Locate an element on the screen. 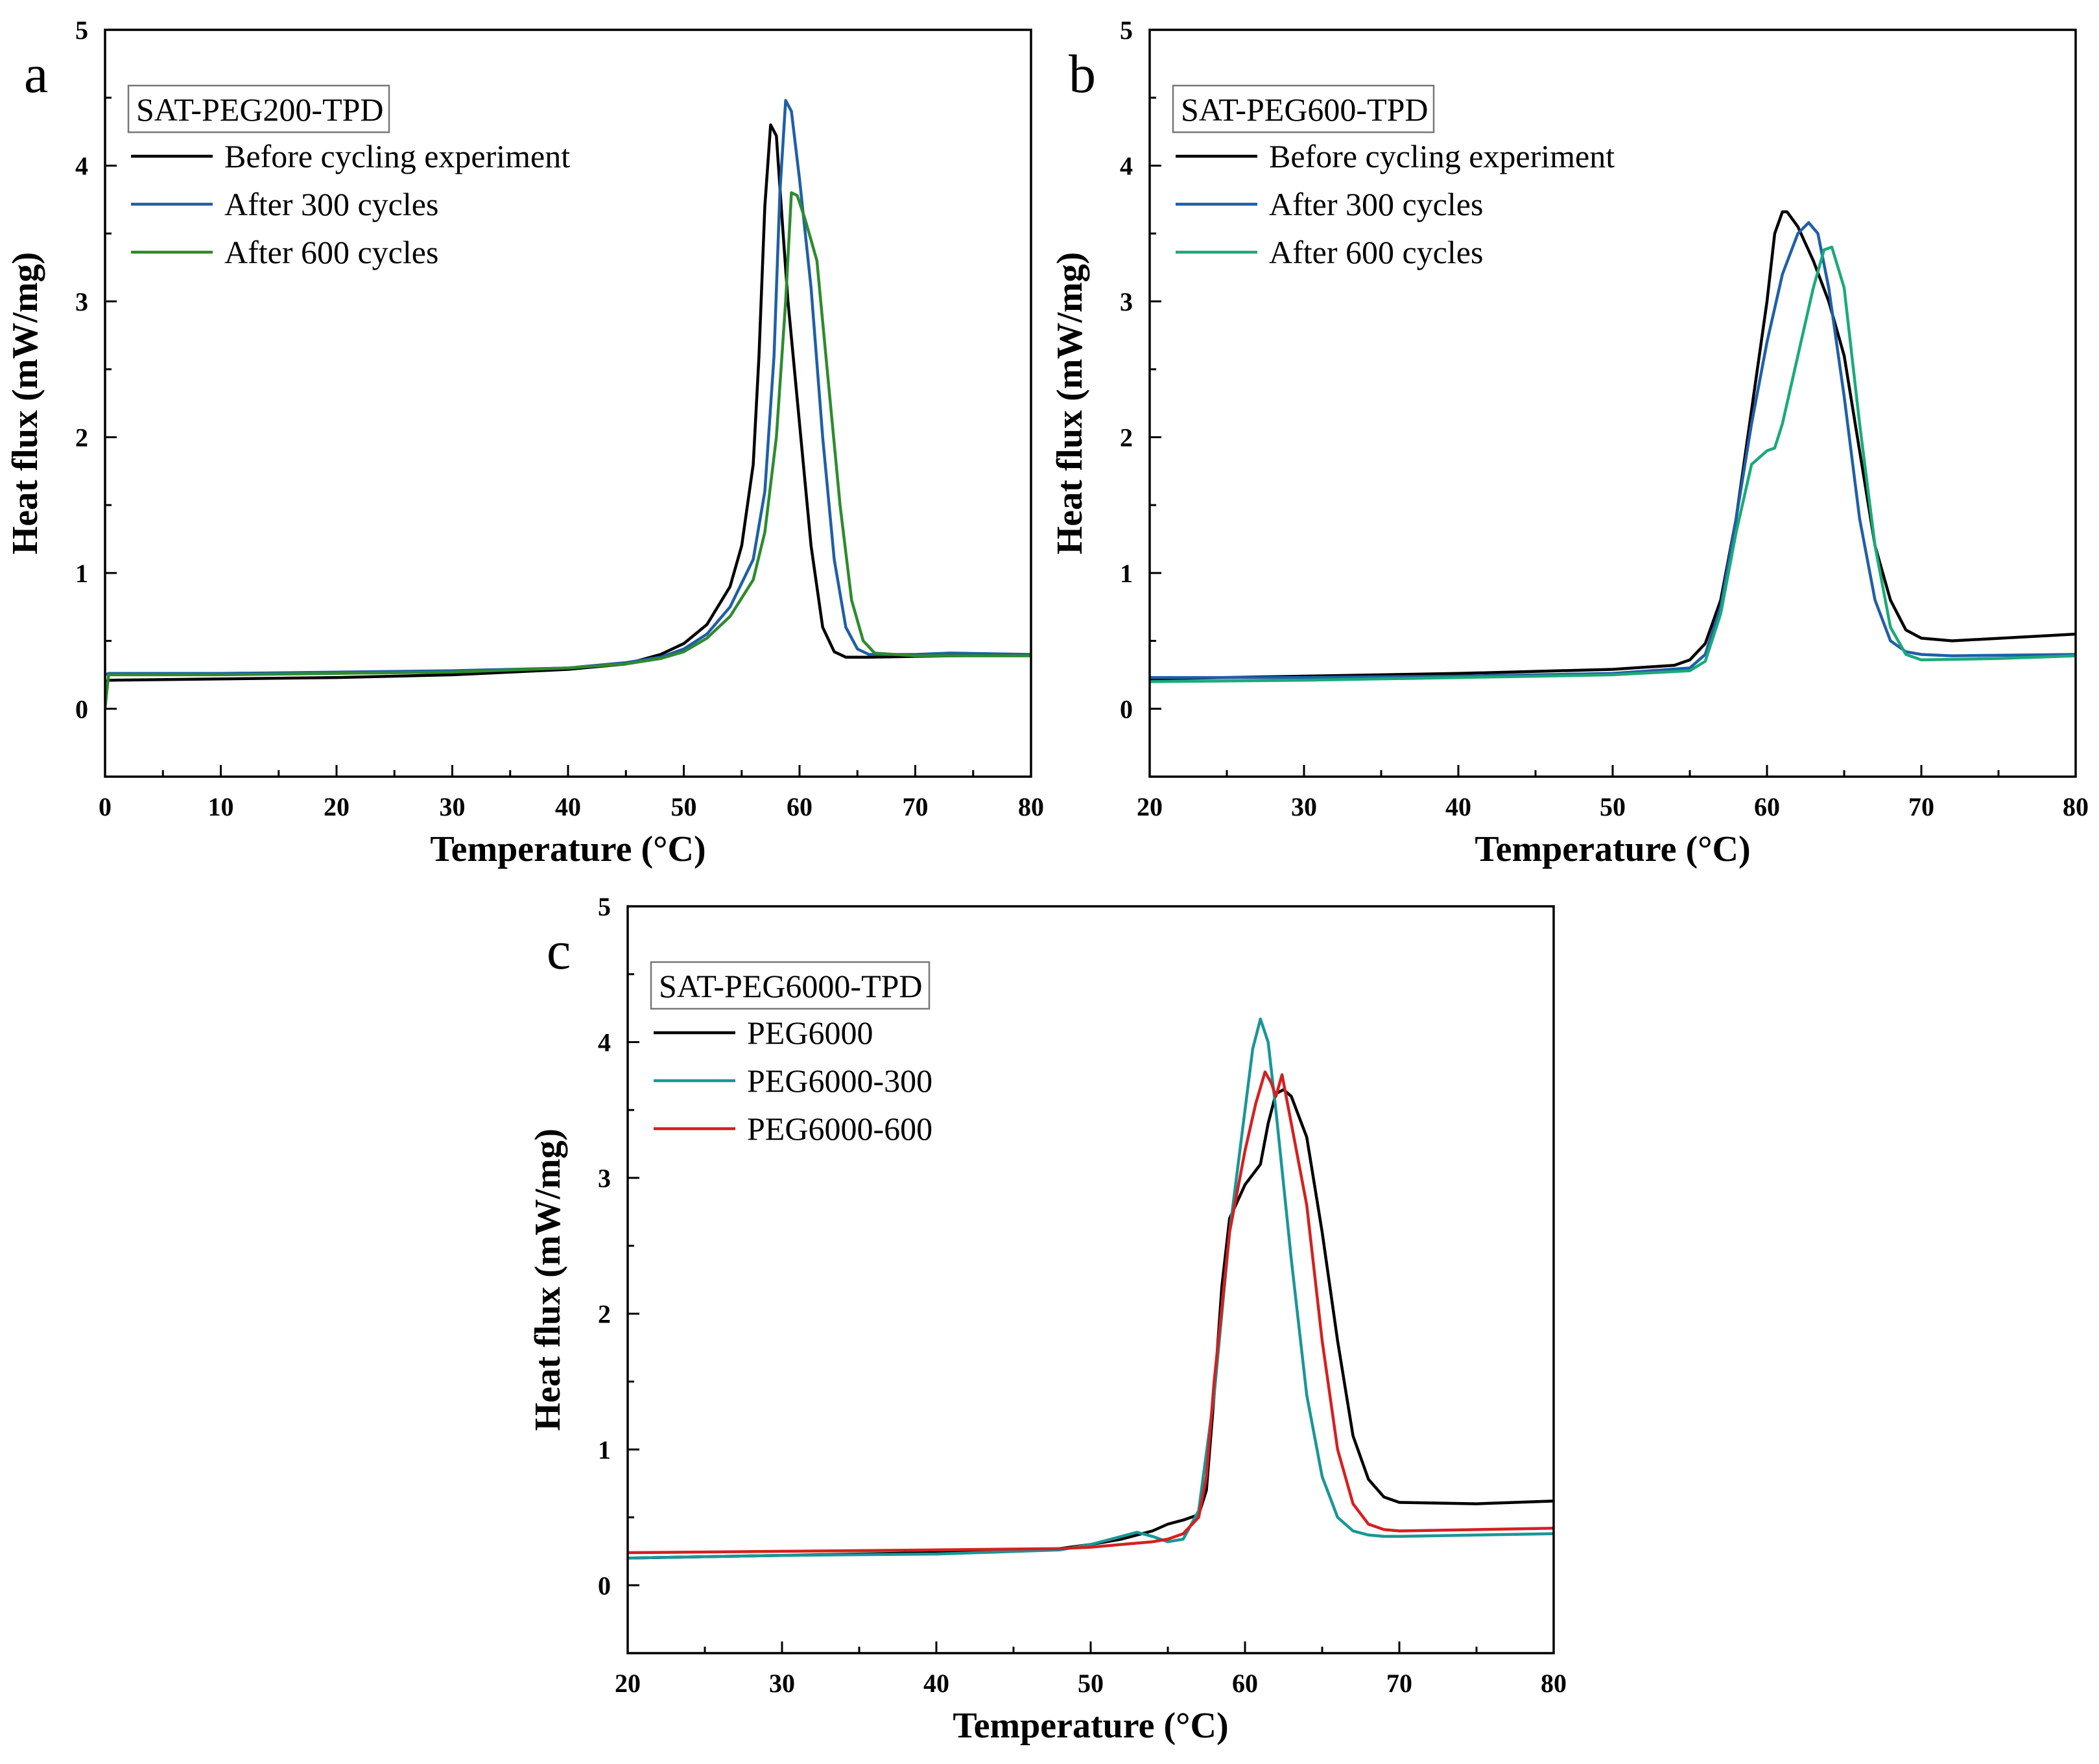 The width and height of the screenshot is (2099, 1764). legend-entry-3: PEG6000-600 is located at coordinates (839, 1129).